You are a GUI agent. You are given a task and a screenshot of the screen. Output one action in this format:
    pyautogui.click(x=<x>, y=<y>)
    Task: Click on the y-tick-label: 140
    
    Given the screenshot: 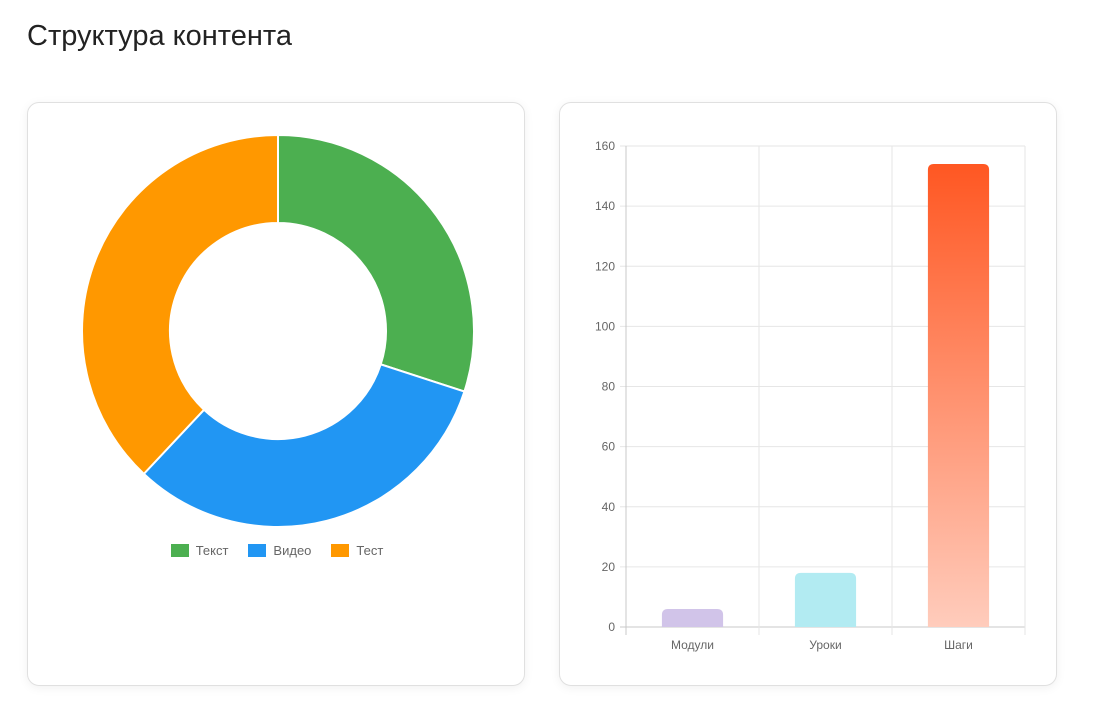 What is the action you would take?
    pyautogui.click(x=605, y=206)
    